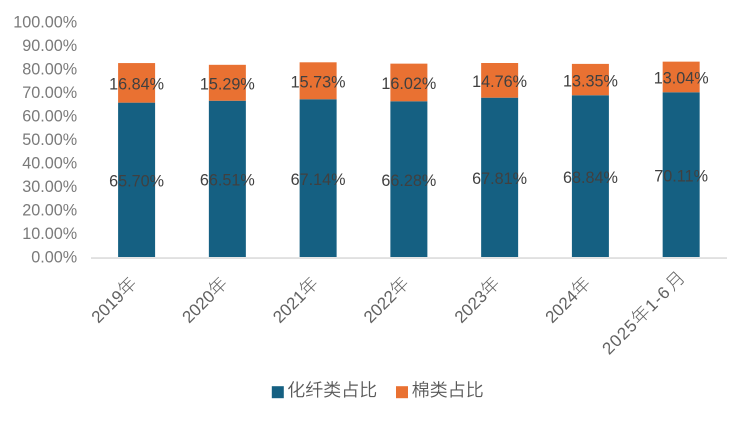 The width and height of the screenshot is (750, 424). I want to click on svg-text: 68.84%, so click(590, 178).